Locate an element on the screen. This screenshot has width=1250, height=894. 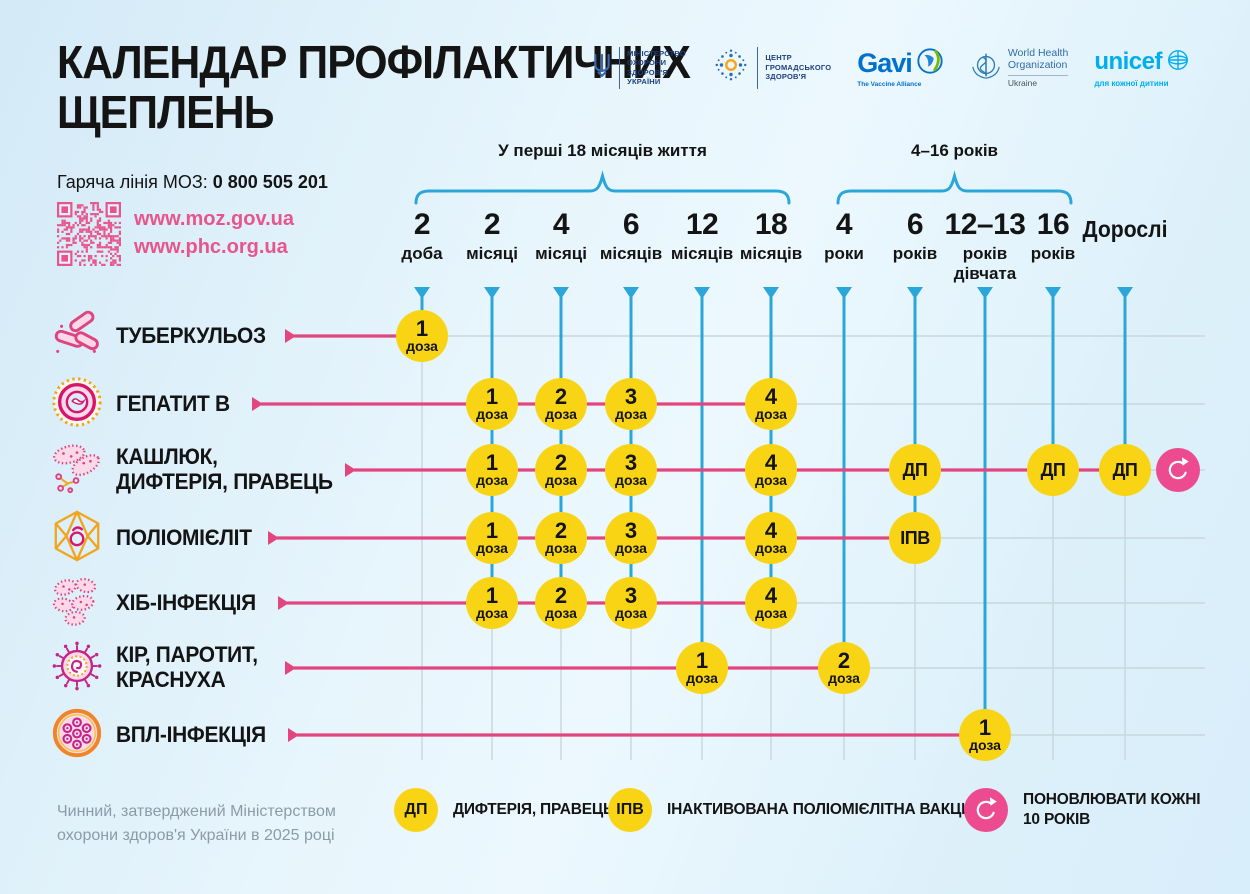
column-age-unit: роки is located at coordinates (844, 253).